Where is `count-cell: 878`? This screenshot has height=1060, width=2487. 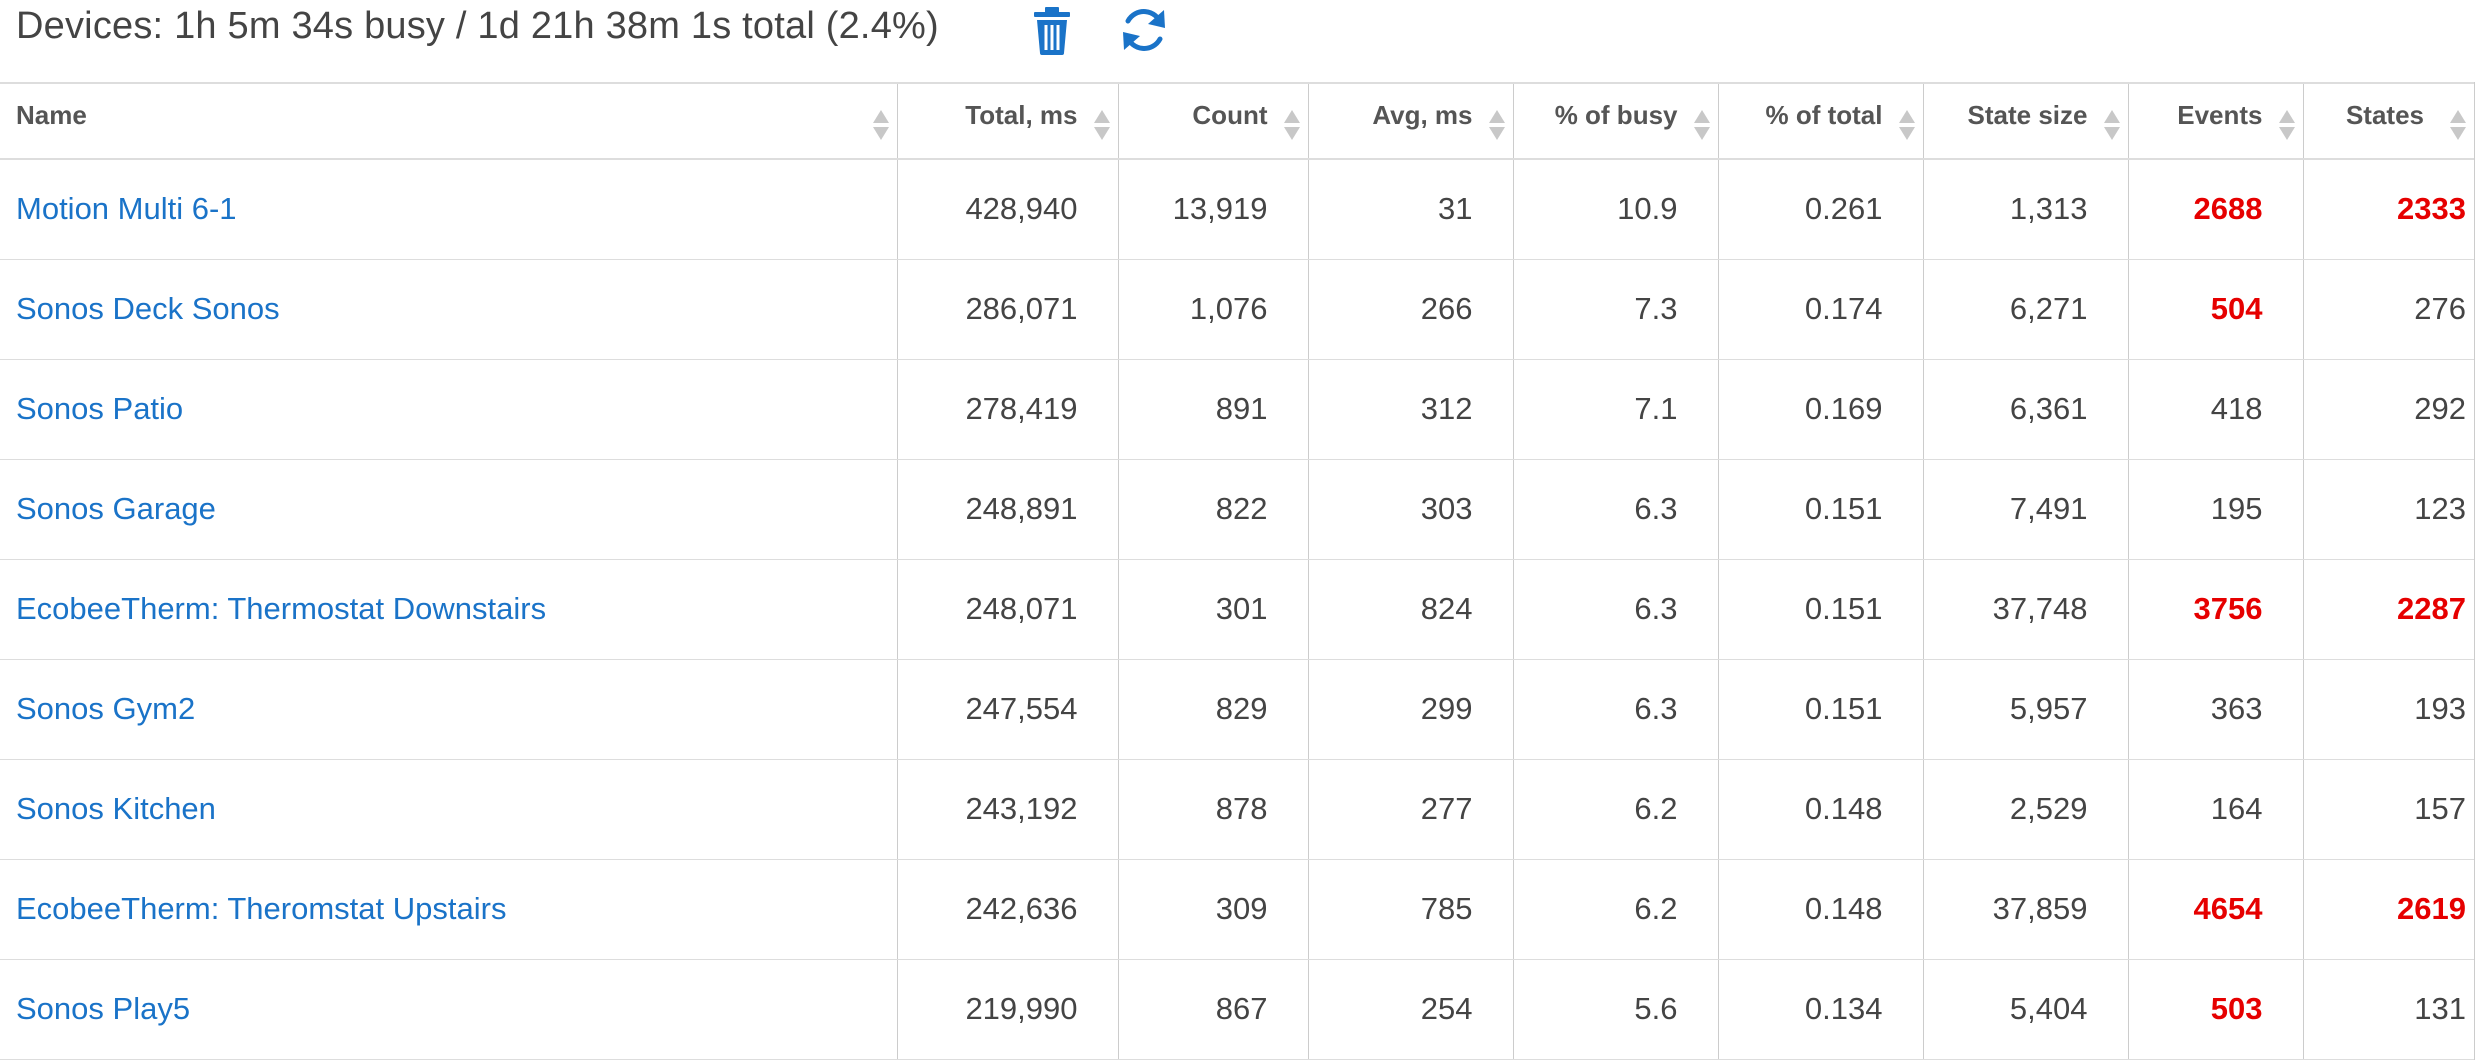
count-cell: 878 is located at coordinates (1212, 809).